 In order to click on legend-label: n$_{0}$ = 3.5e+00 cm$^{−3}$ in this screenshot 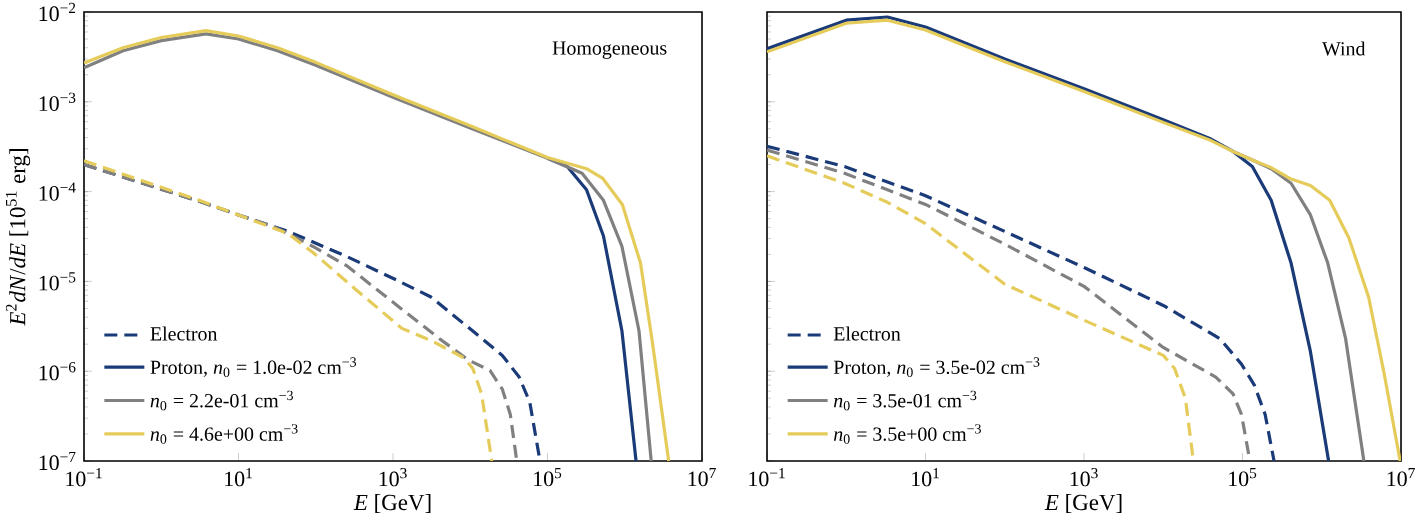, I will do `click(907, 434)`.